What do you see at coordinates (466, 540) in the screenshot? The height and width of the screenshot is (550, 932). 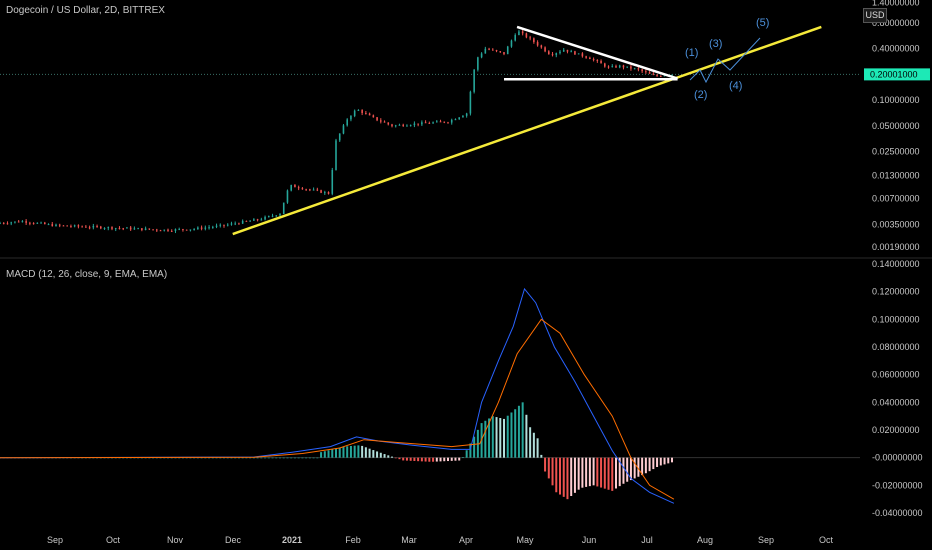 I see `x-tick-label: Apr` at bounding box center [466, 540].